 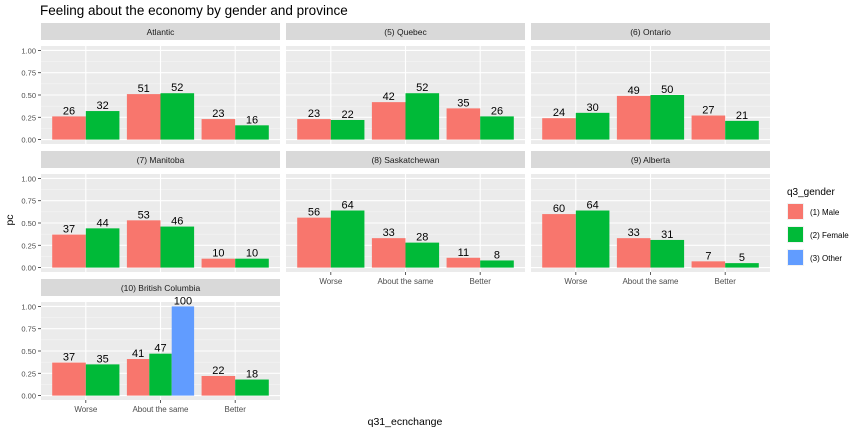 What do you see at coordinates (559, 209) in the screenshot?
I see `bar-value-label: 60` at bounding box center [559, 209].